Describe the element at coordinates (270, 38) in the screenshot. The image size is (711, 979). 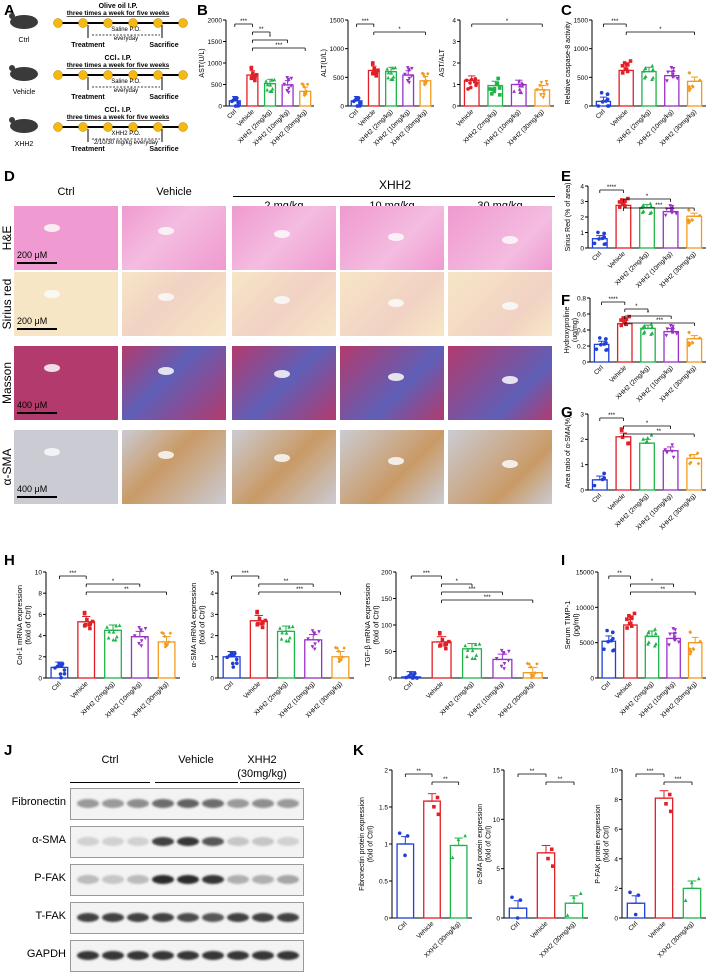
I see `sig-stars: *` at that location.